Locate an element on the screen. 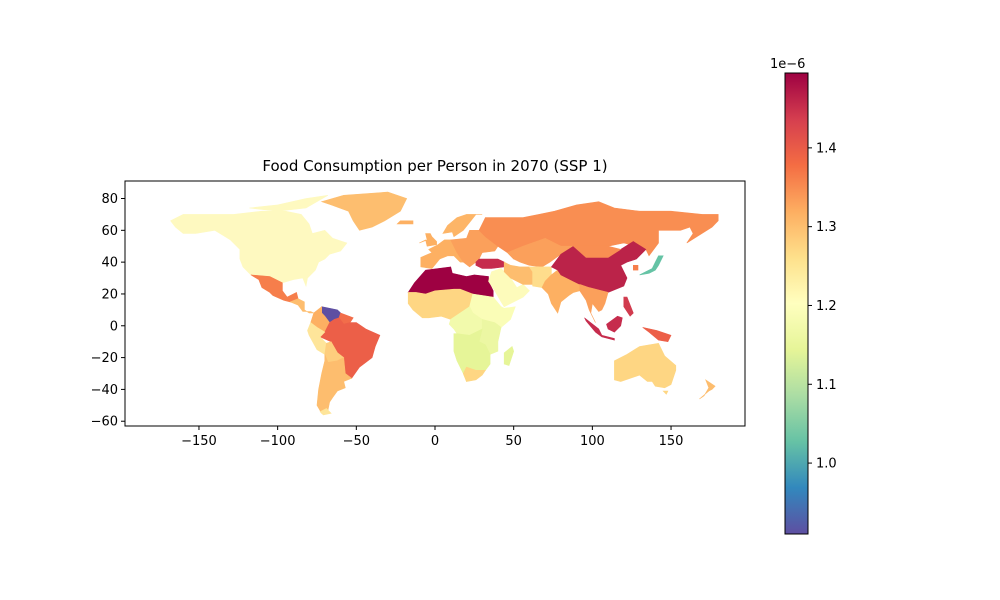 This screenshot has height=600, width=1000. region-tierra-del-fuego is located at coordinates (325, 412).